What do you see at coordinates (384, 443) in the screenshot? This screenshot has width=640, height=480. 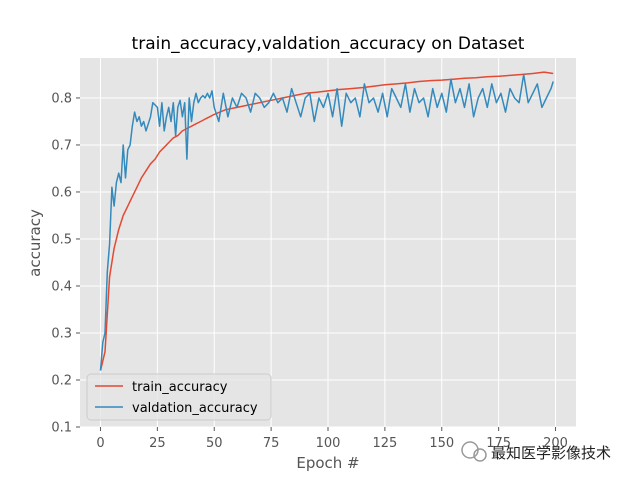 I see `x-tick-label: 125` at bounding box center [384, 443].